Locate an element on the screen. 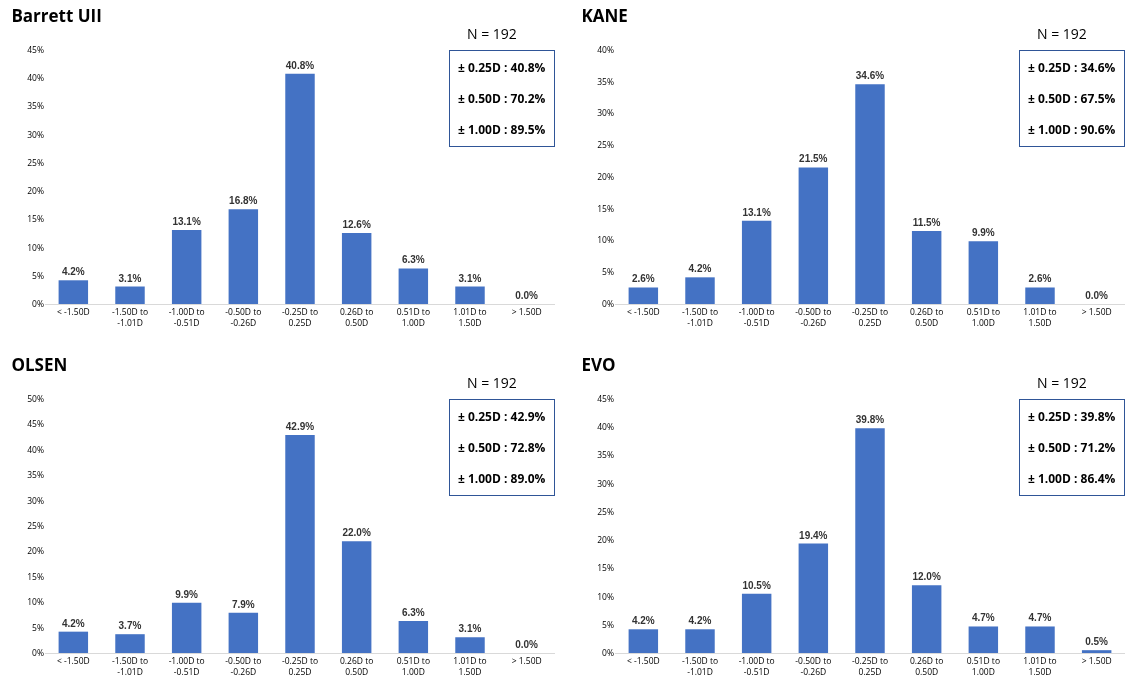  annotation: ± 0.25D : 34.6% is located at coordinates (1072, 67).